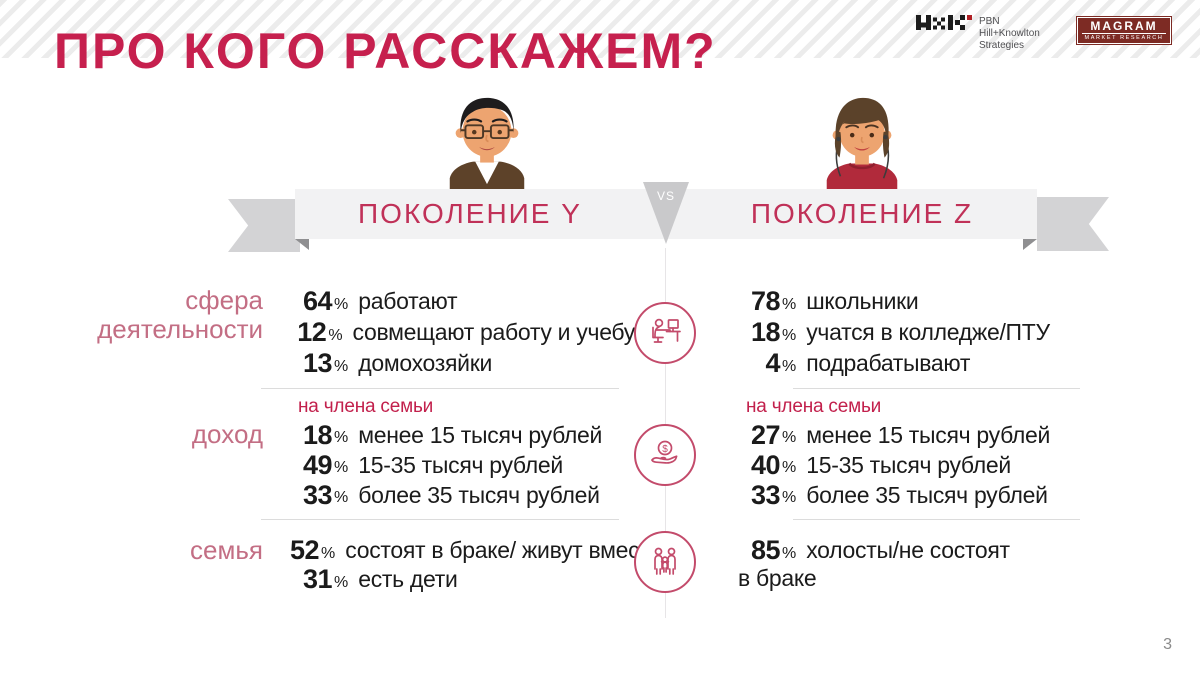 Image resolution: width=1200 pixels, height=674 pixels. Describe the element at coordinates (432, 464) in the screenshot. I see `stat-line: 49% 15-35 тысяч рублей` at that location.